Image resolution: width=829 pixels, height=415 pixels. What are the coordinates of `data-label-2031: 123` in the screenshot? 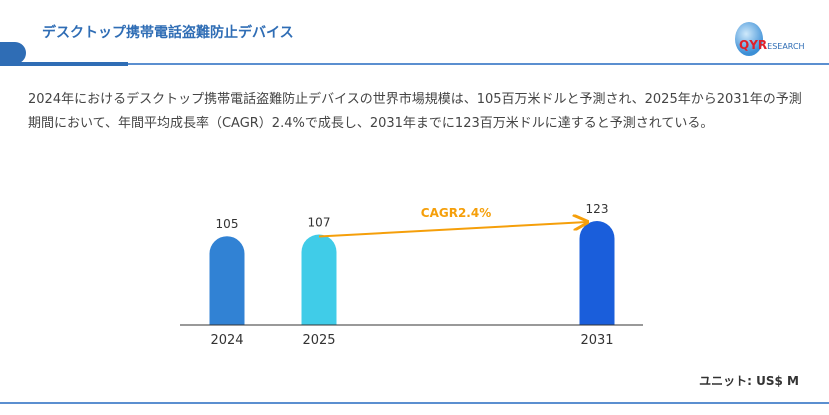 It's located at (597, 209).